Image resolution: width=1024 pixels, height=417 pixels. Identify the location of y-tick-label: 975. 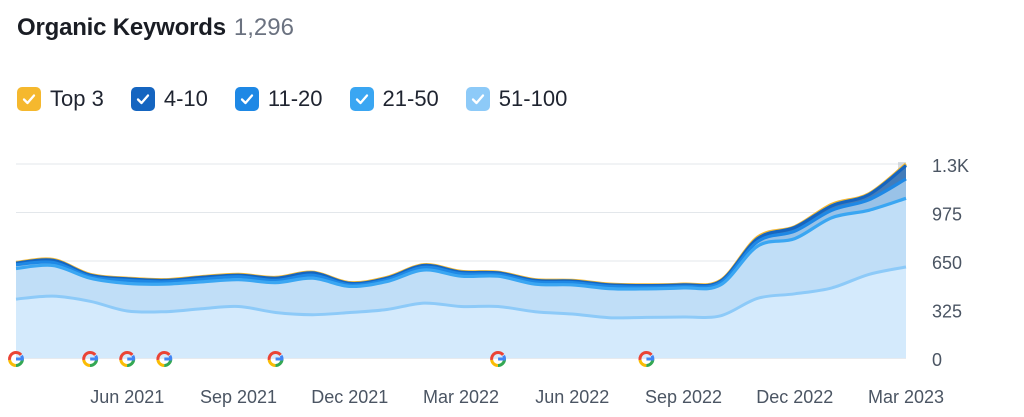
(947, 215).